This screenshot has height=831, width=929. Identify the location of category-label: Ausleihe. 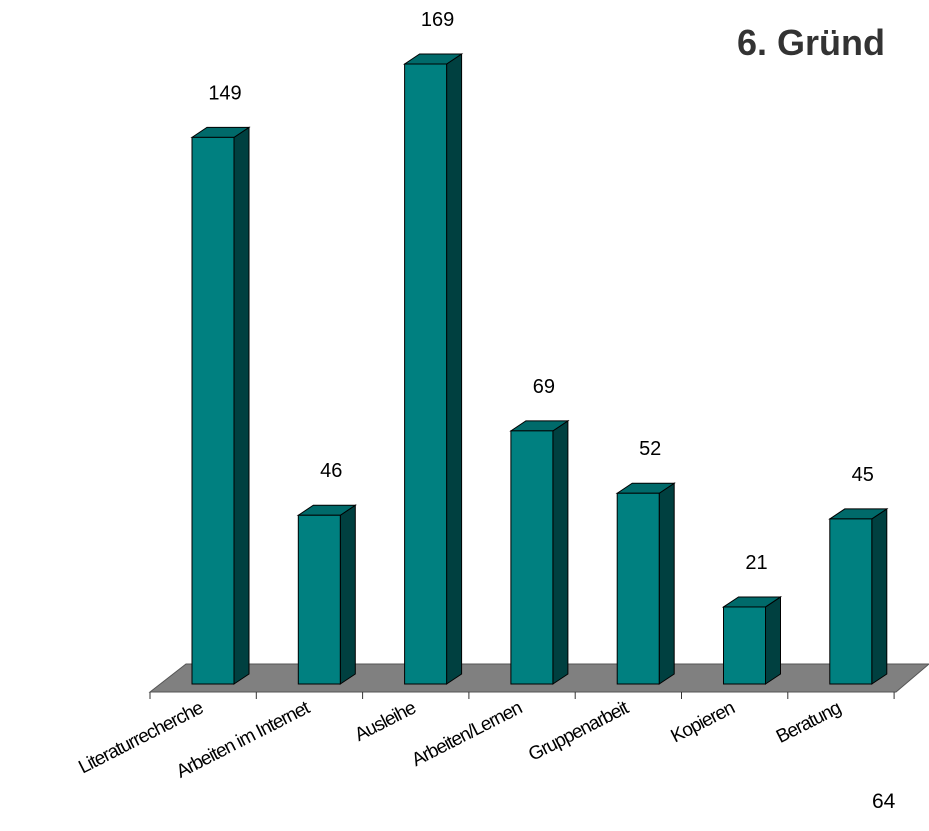
(386, 722).